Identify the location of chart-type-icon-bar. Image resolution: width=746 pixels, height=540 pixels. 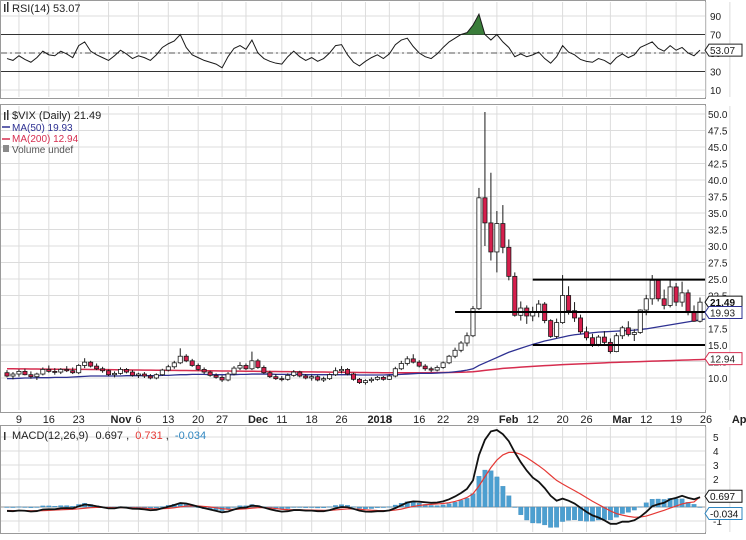
(8, 7).